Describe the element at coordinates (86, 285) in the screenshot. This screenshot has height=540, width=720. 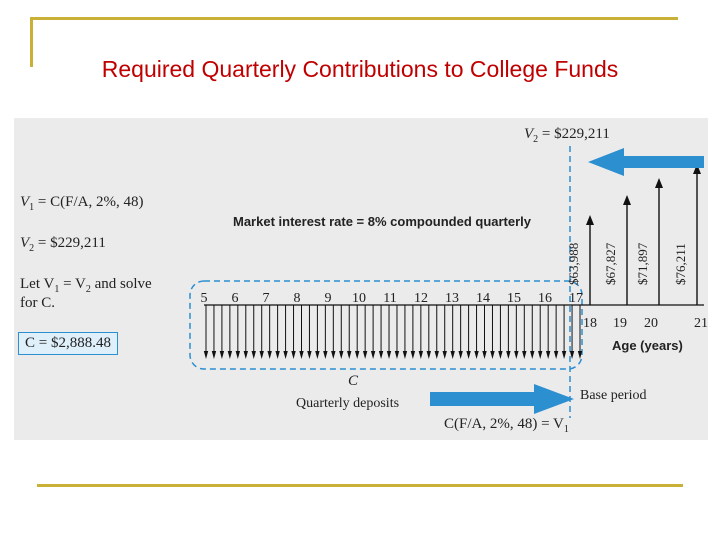
I see `solve-instruction: Let V1 = V2 and solve` at that location.